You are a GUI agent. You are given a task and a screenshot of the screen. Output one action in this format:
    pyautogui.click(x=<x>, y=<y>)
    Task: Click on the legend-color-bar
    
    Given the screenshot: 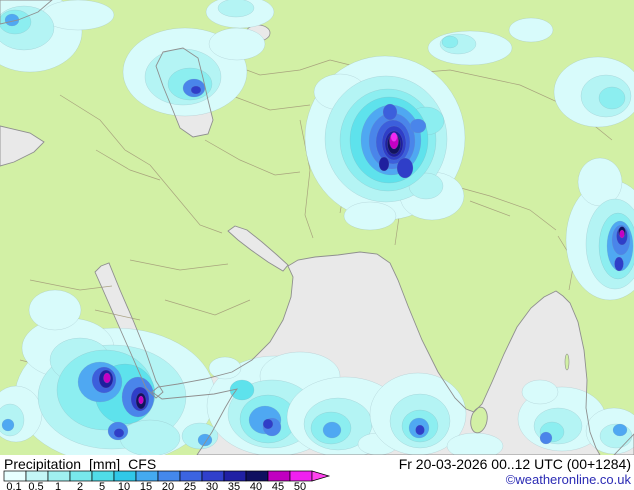 What is the action you would take?
    pyautogui.click(x=167, y=476)
    